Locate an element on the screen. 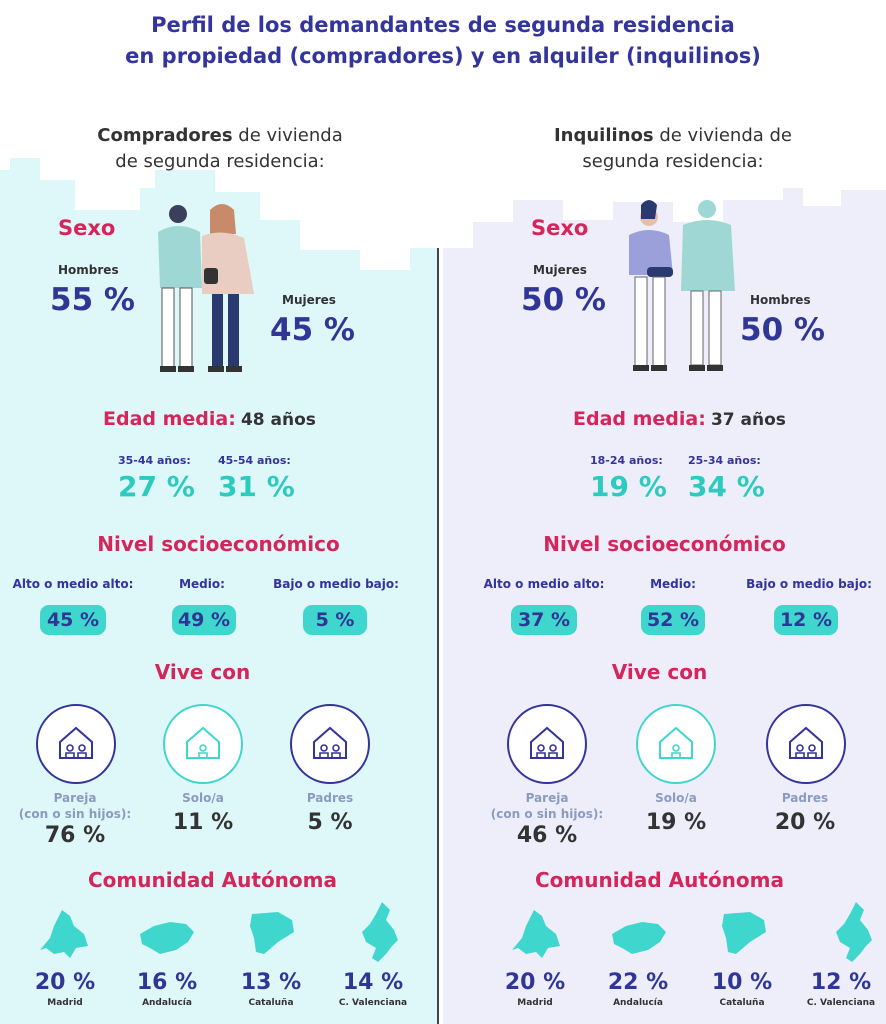  cataluna-map-icon is located at coordinates (744, 933).